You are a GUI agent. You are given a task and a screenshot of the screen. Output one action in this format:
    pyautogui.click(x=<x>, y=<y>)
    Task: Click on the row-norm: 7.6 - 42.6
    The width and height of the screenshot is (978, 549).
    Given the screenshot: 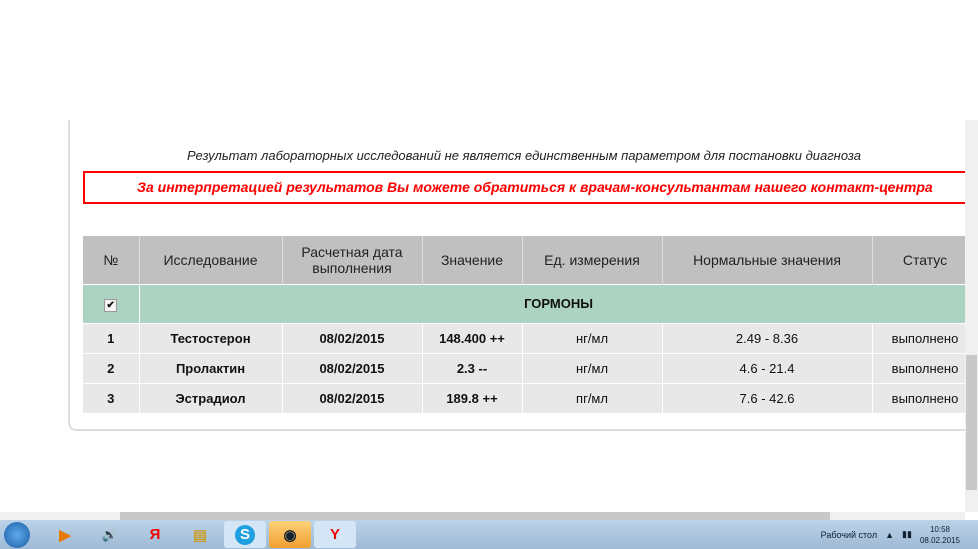 What is the action you would take?
    pyautogui.click(x=767, y=397)
    